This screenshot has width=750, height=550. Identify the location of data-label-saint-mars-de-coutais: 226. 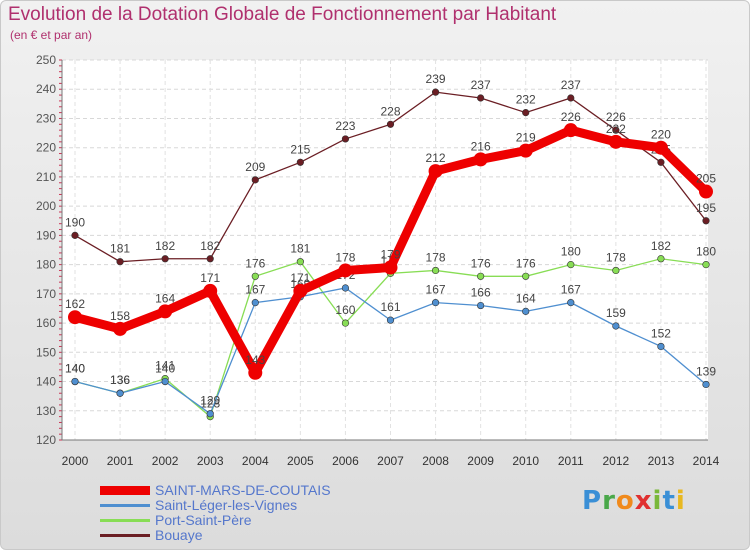
(571, 117).